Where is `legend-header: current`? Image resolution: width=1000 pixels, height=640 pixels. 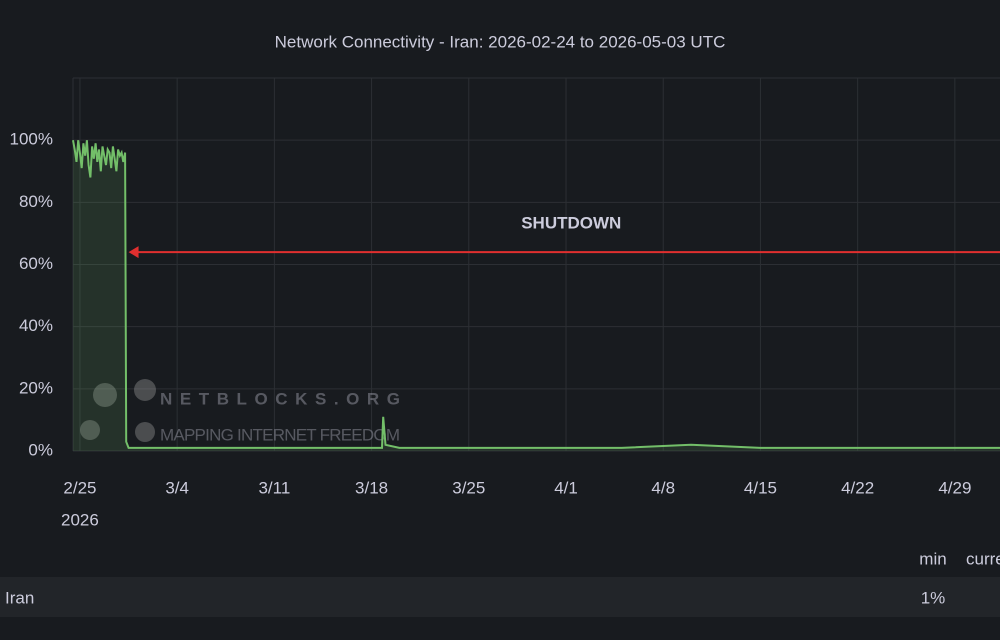 legend-header: current is located at coordinates (983, 558).